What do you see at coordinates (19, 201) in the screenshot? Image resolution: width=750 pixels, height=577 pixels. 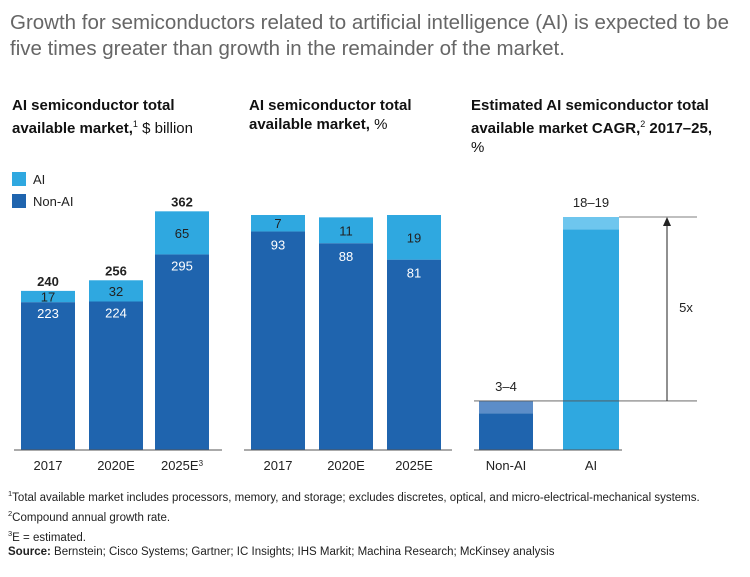 I see `legend-swatch-non-ai` at bounding box center [19, 201].